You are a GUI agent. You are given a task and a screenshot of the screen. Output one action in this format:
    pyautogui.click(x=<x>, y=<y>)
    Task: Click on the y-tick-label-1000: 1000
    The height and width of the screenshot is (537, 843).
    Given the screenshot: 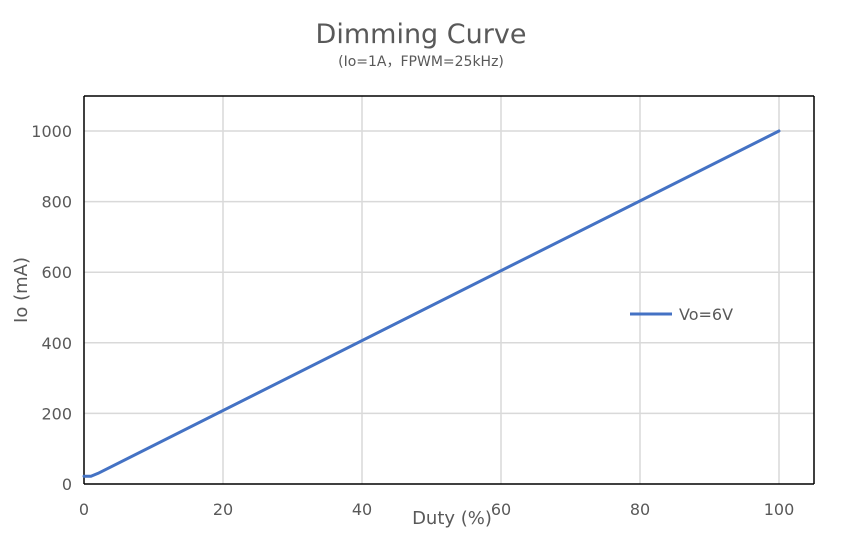 What is the action you would take?
    pyautogui.click(x=51, y=131)
    